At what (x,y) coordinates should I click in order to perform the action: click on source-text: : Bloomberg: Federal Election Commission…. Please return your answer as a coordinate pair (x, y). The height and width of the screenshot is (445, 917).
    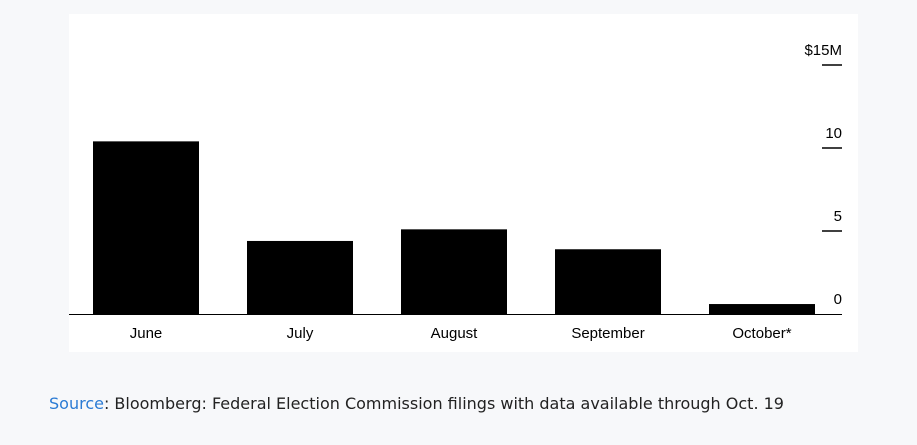
    Looking at the image, I should click on (443, 403).